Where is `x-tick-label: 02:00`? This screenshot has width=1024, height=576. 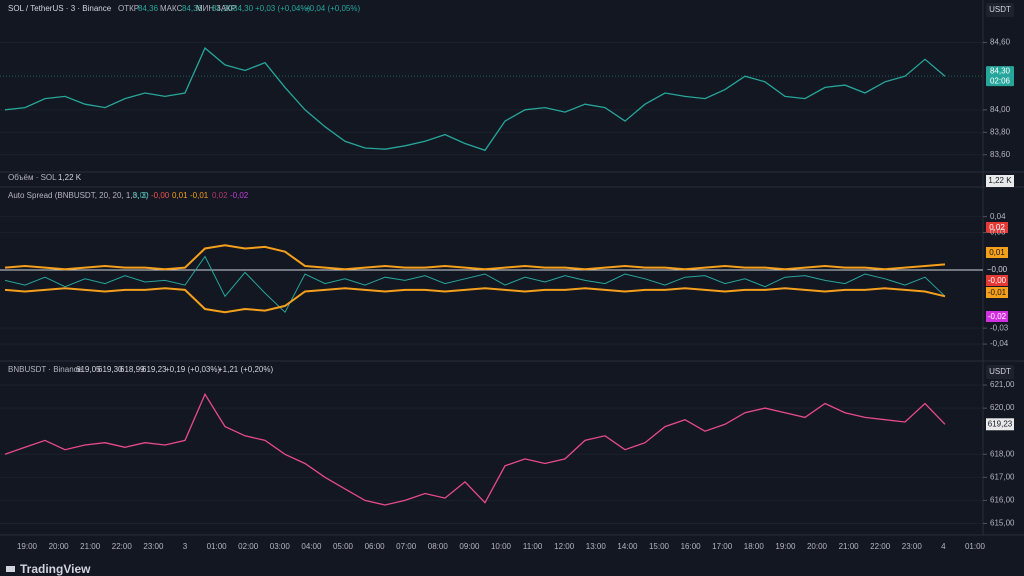 x-tick-label: 02:00 is located at coordinates (248, 546).